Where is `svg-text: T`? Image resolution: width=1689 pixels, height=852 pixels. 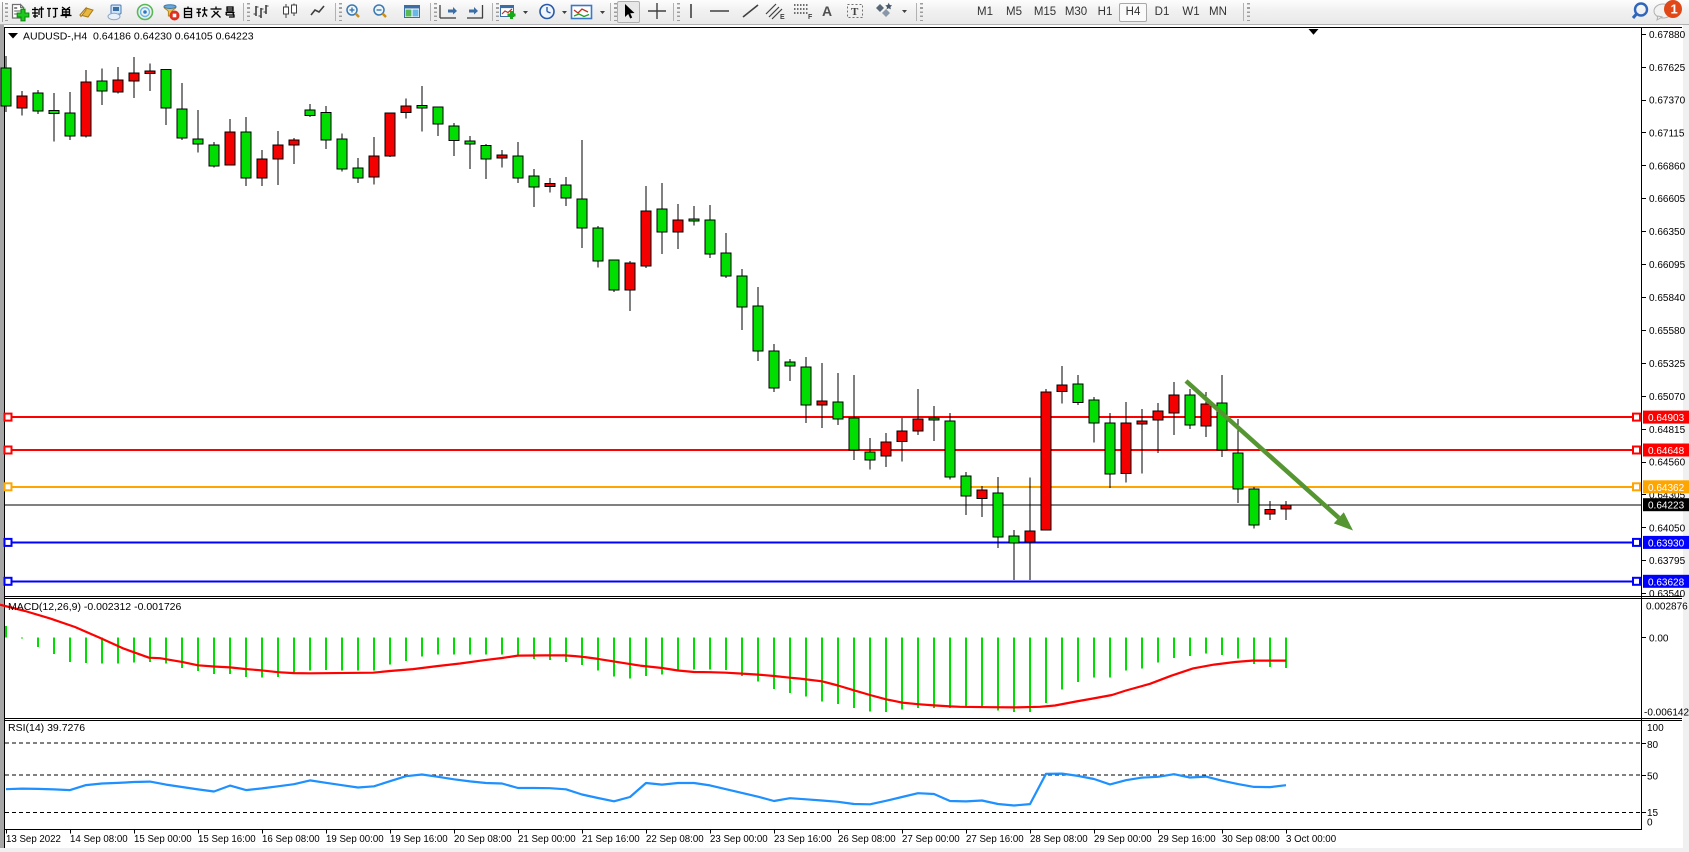 svg-text: T is located at coordinates (855, 12).